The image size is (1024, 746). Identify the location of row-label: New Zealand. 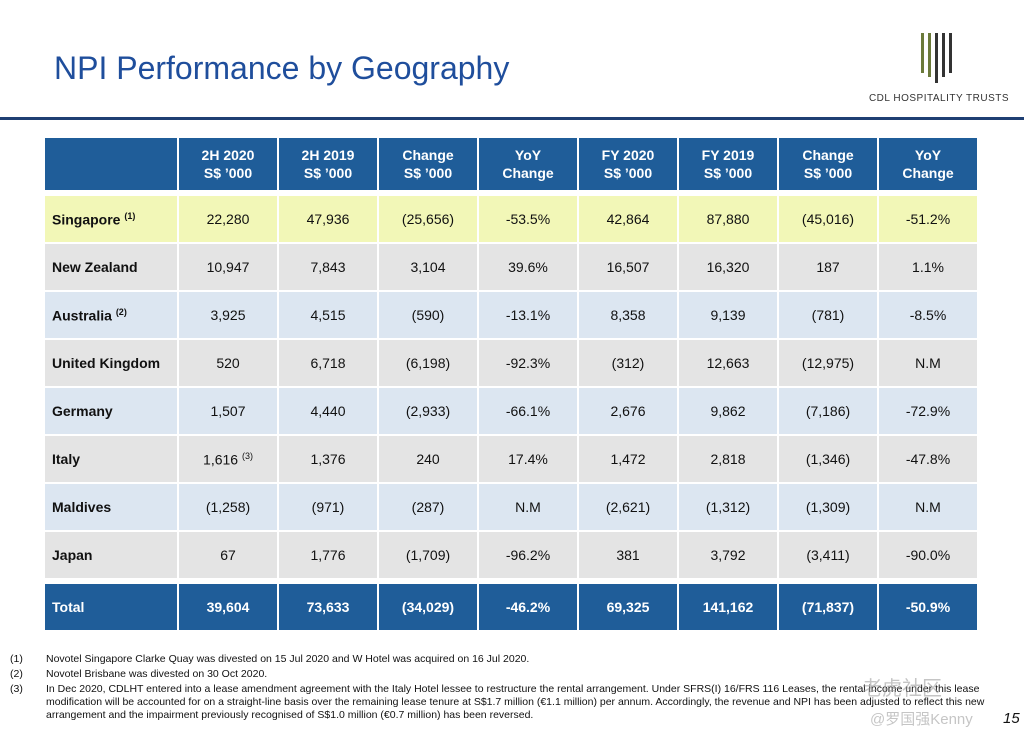
(111, 267).